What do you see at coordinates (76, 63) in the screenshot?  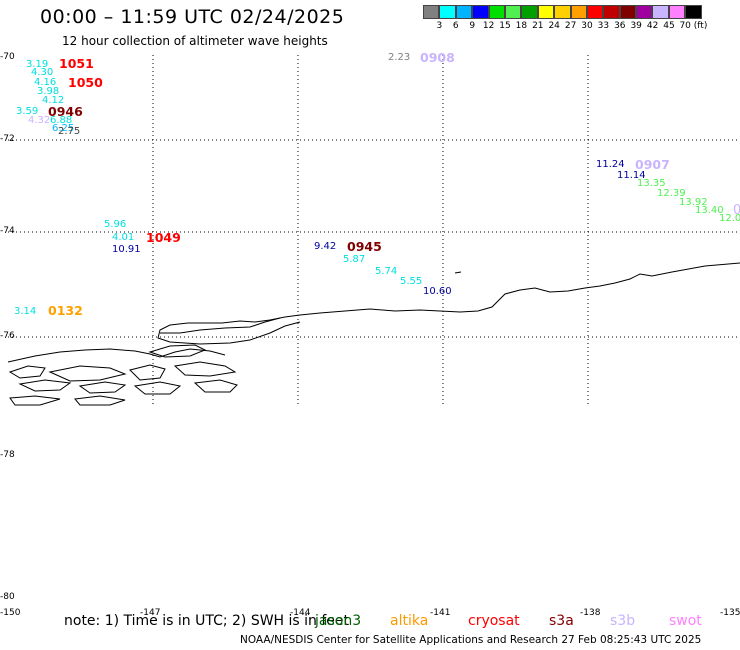 I see `time-marker: 1051` at bounding box center [76, 63].